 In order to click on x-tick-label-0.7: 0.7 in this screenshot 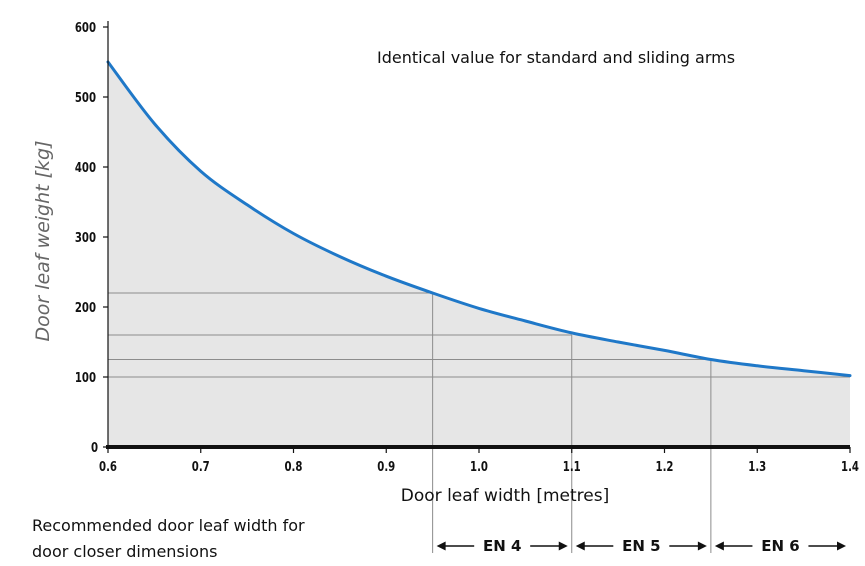, I will do `click(201, 467)`.